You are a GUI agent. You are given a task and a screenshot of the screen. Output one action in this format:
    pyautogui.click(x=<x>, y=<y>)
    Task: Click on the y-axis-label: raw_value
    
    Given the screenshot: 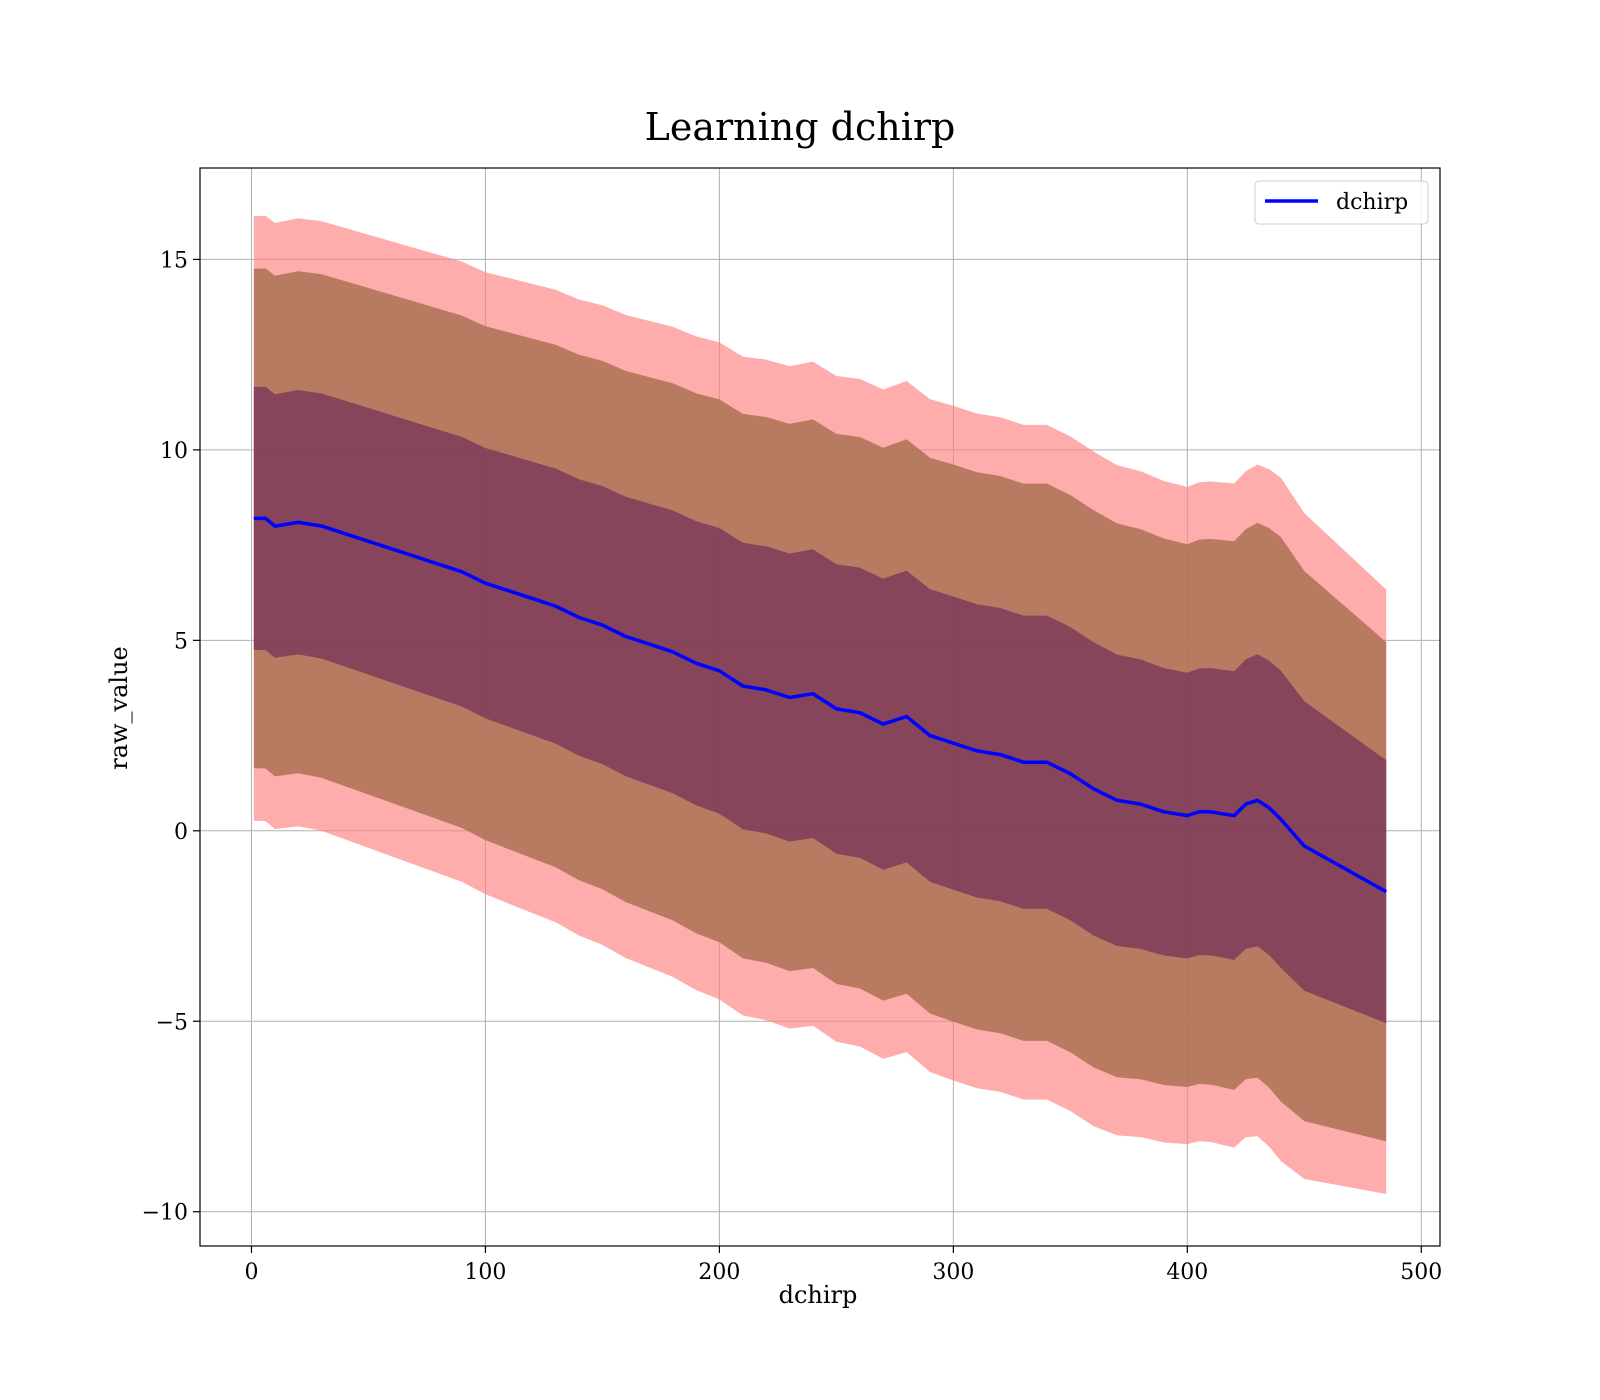 What is the action you would take?
    pyautogui.click(x=119, y=708)
    